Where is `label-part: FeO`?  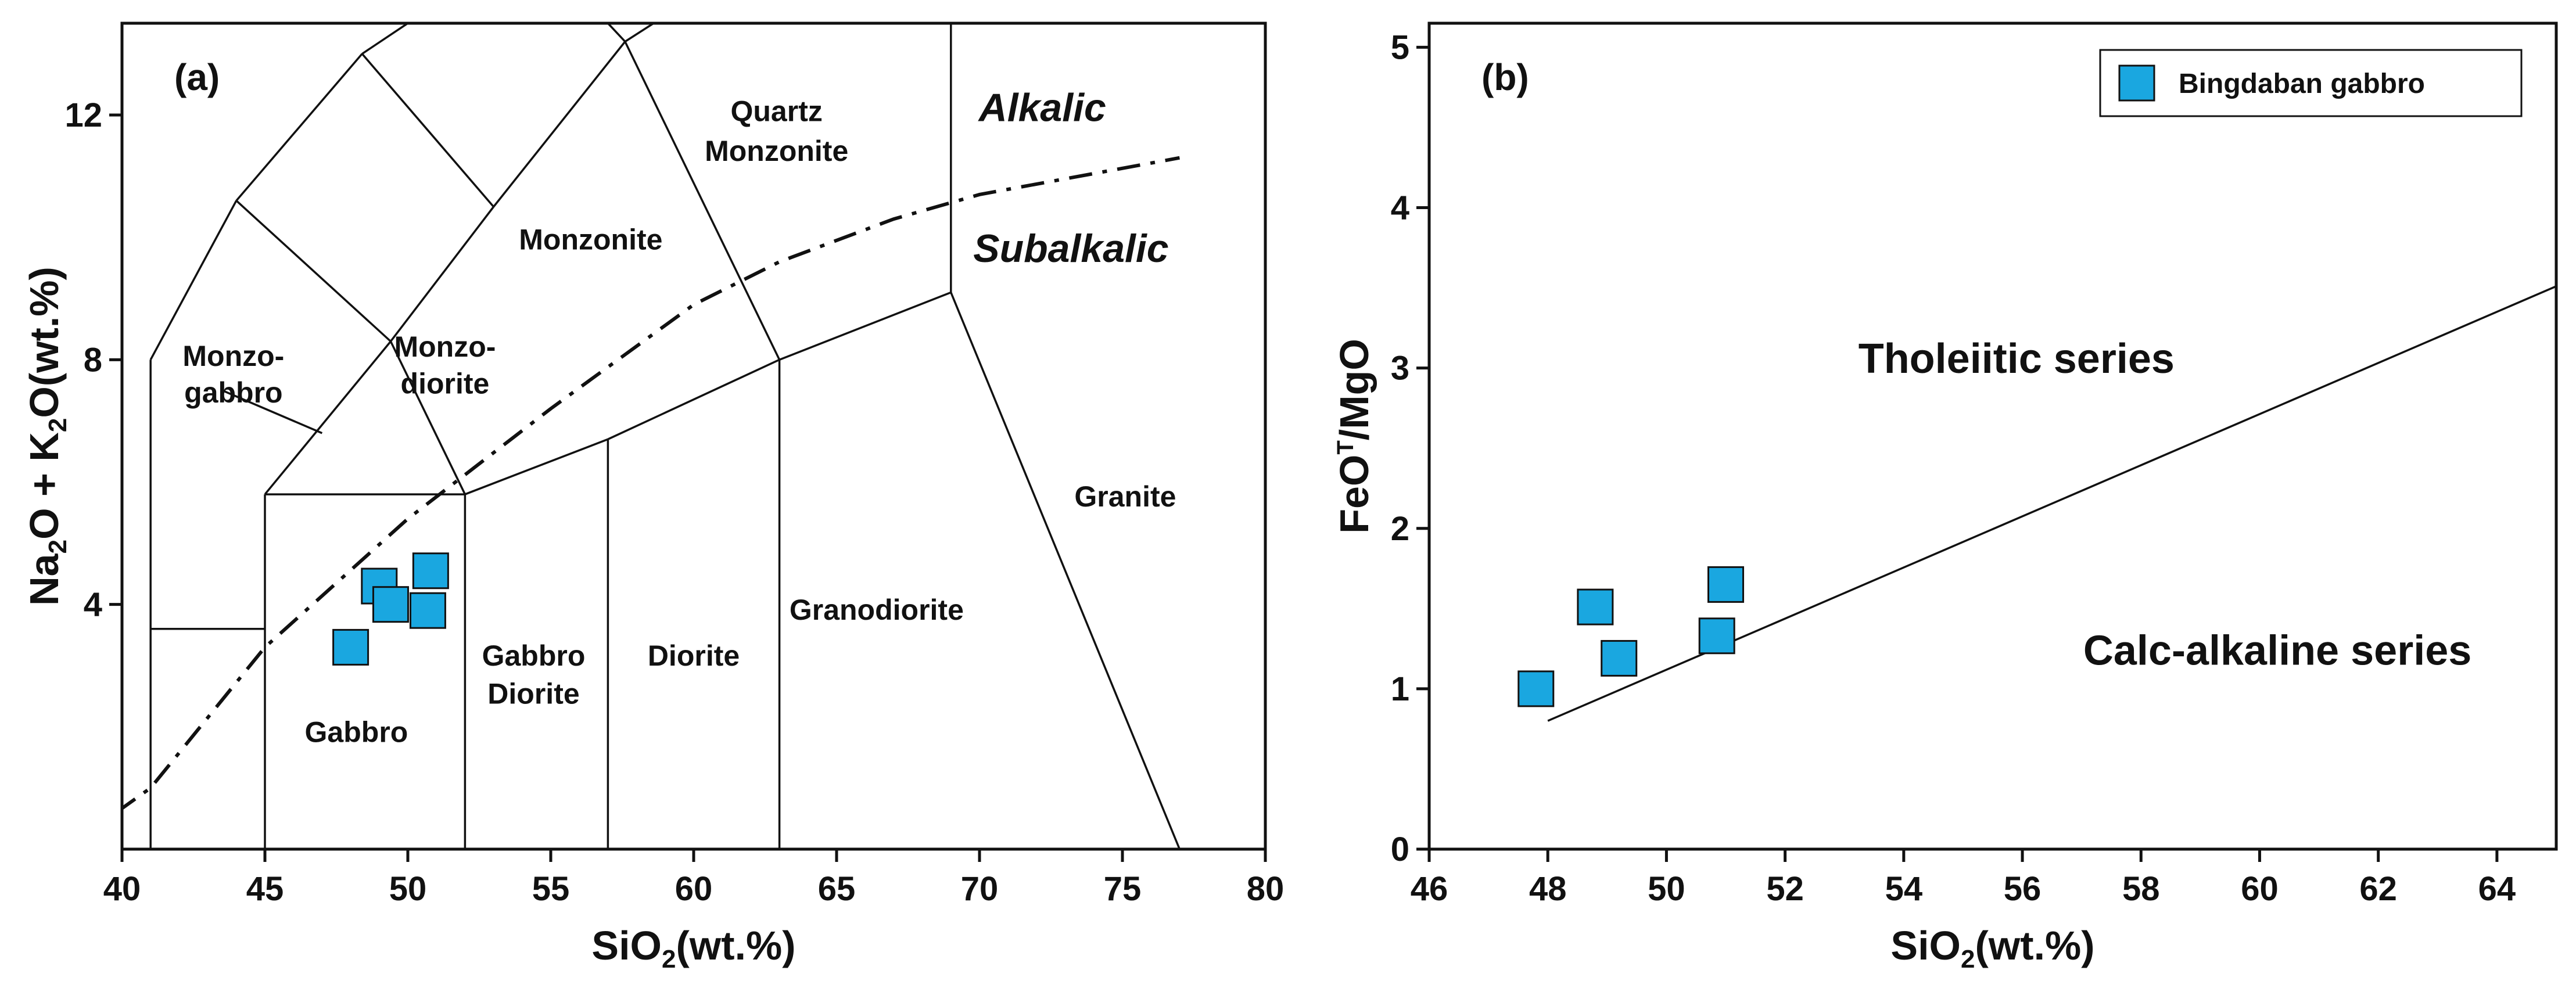 label-part: FeO is located at coordinates (1354, 494).